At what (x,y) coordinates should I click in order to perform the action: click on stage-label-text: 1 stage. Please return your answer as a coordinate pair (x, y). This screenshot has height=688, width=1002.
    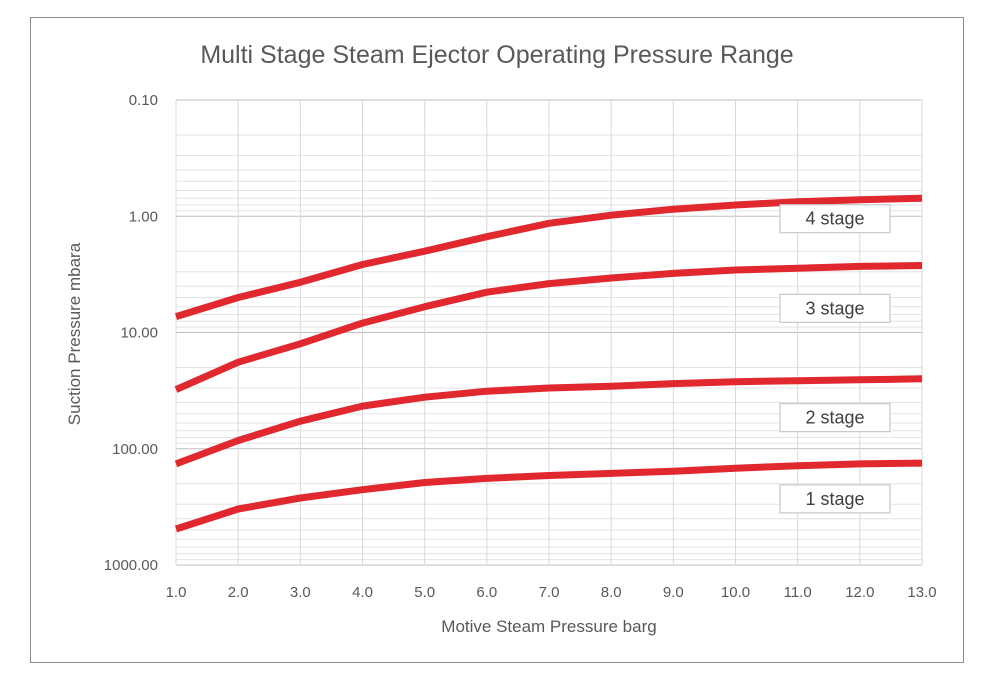
    Looking at the image, I should click on (834, 499).